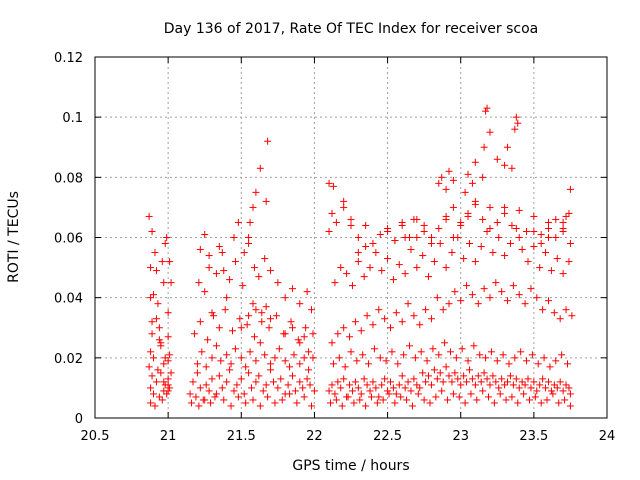 The image size is (640, 480). What do you see at coordinates (68, 239) in the screenshot?
I see `y-tick-label: 0.06` at bounding box center [68, 239].